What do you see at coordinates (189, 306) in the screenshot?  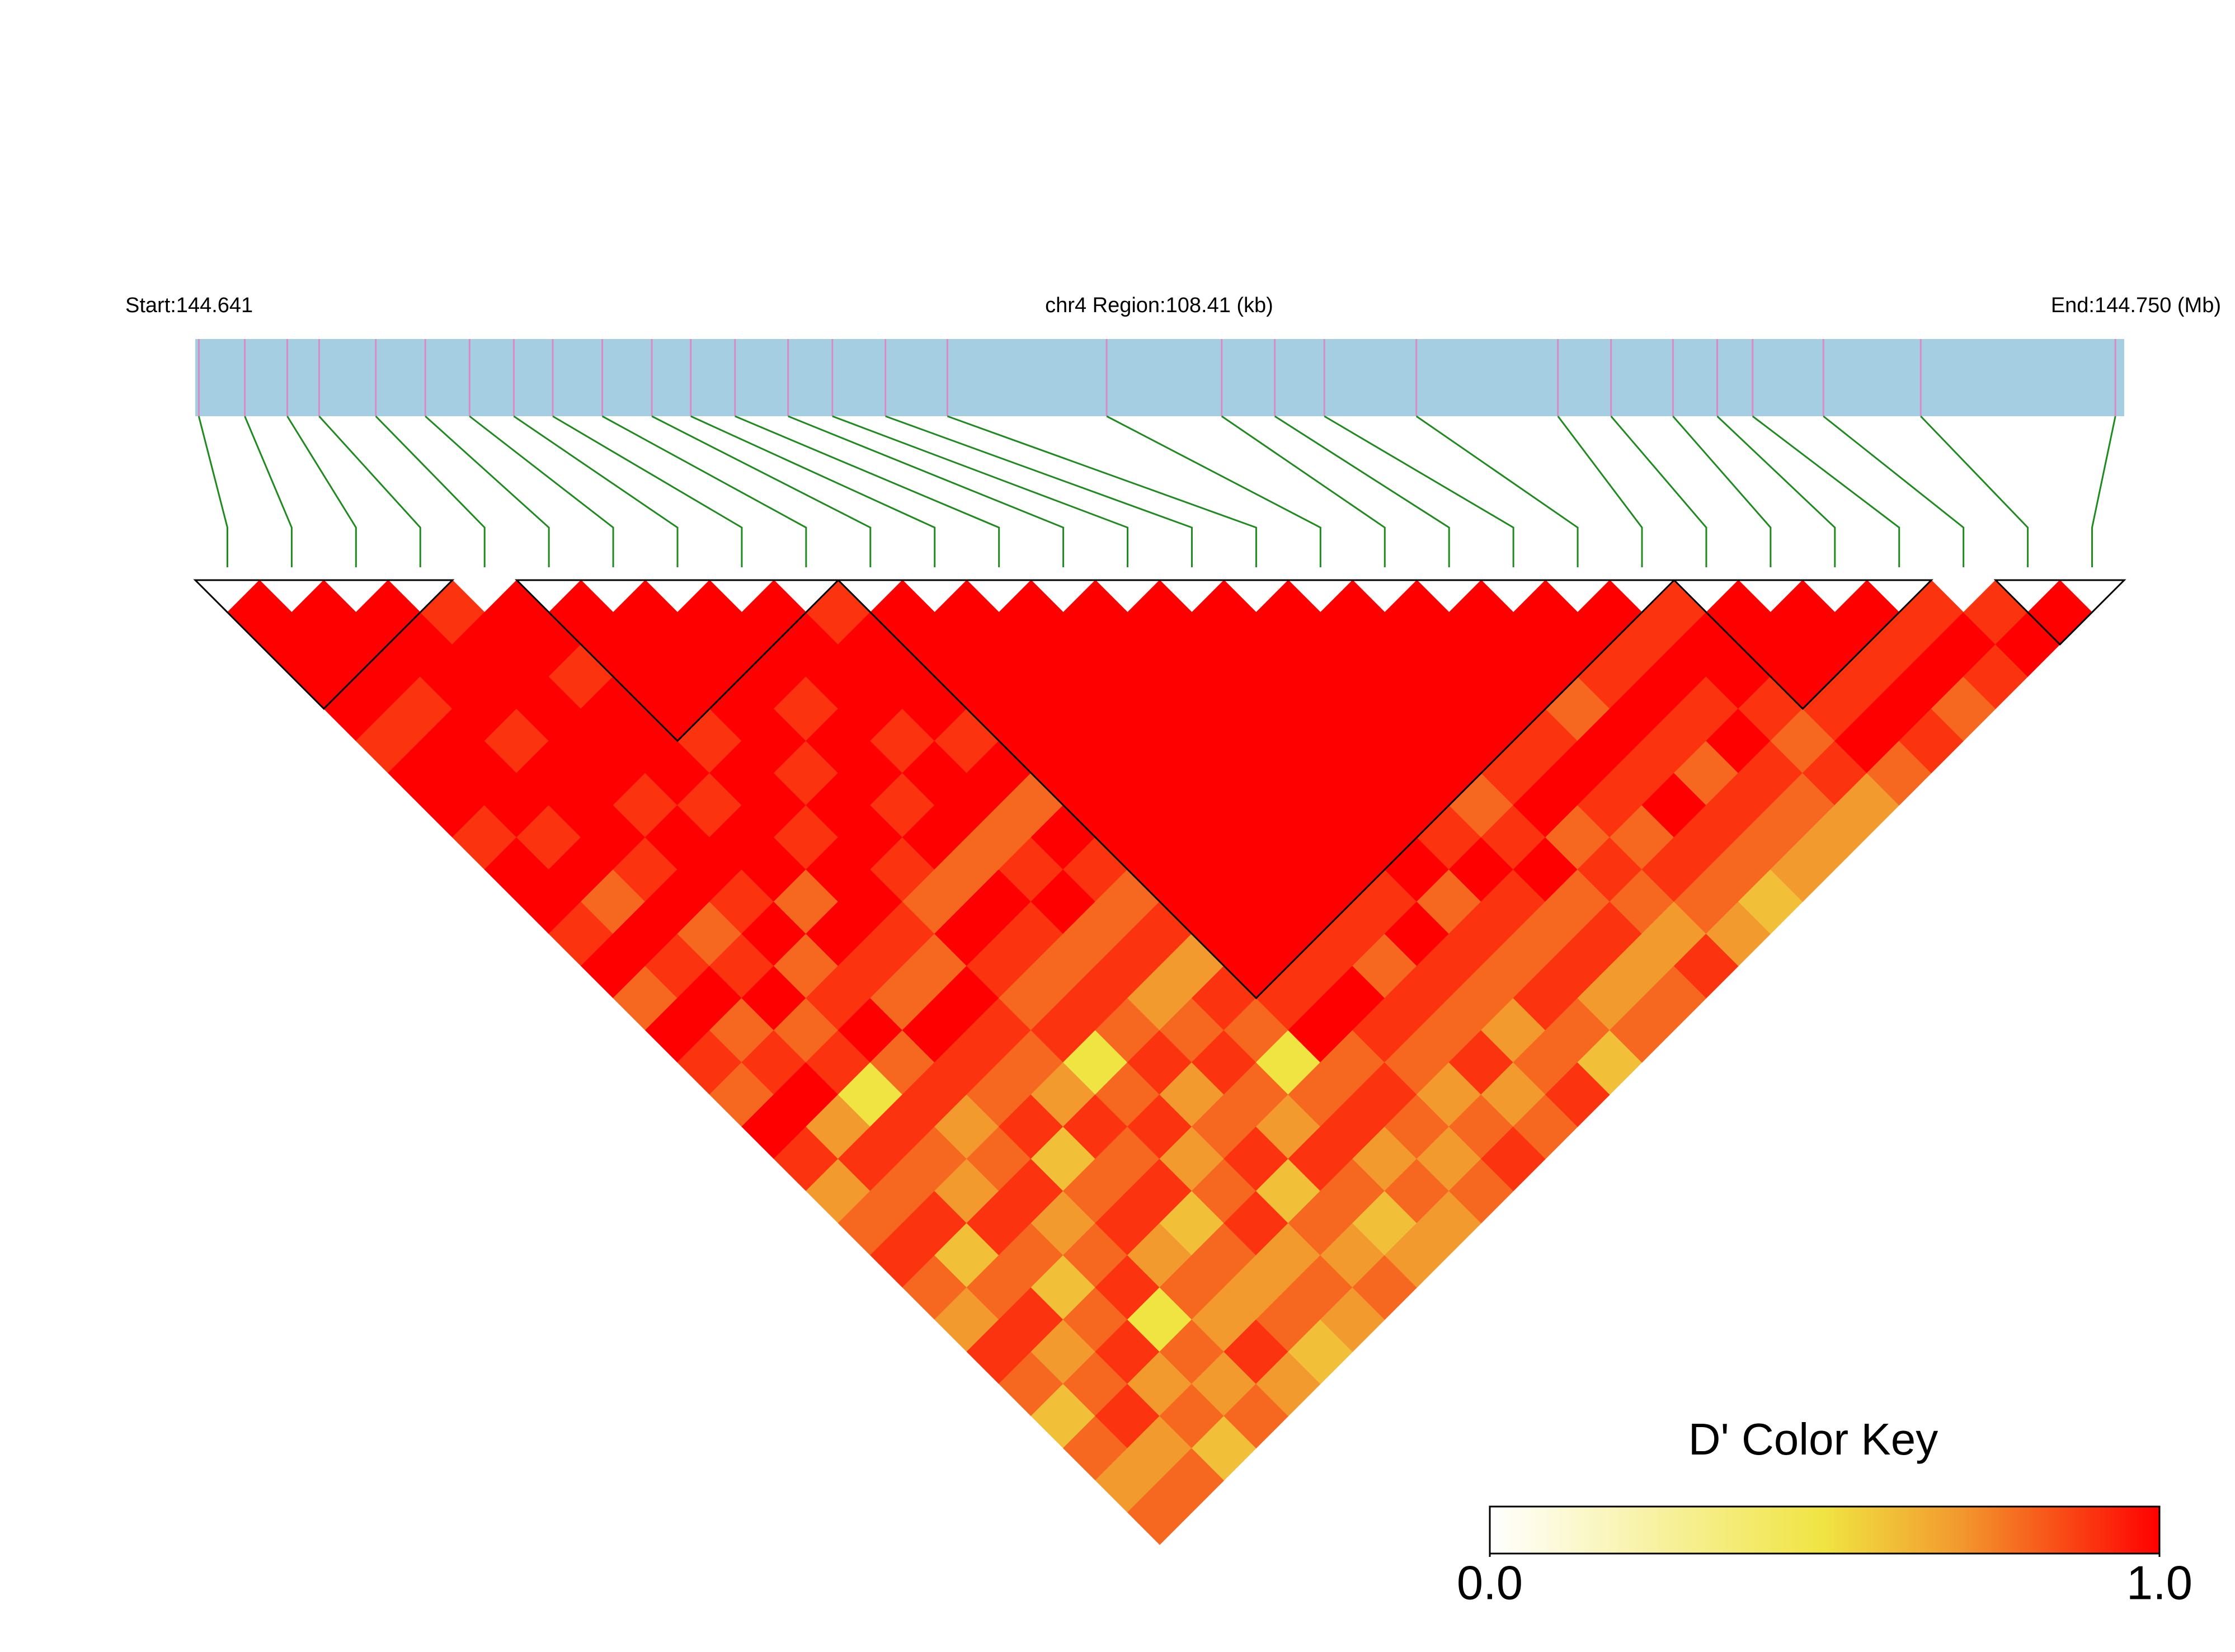 I see `start-label: Start:144.641` at bounding box center [189, 306].